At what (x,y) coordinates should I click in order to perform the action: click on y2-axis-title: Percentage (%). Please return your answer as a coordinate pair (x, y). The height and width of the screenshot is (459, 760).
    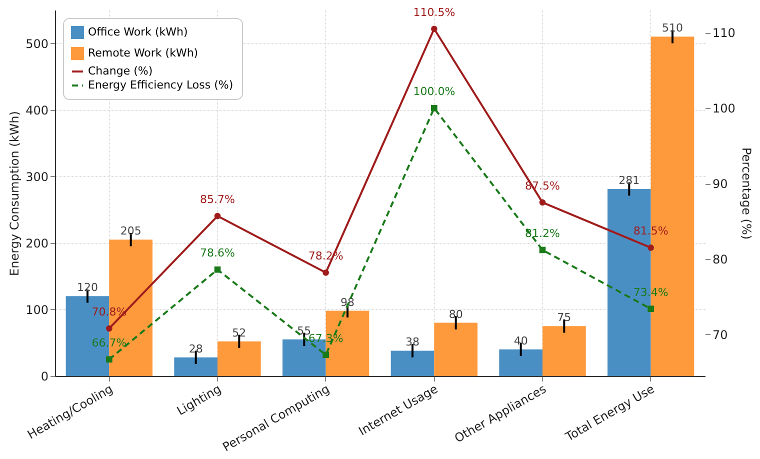
    Looking at the image, I should click on (746, 193).